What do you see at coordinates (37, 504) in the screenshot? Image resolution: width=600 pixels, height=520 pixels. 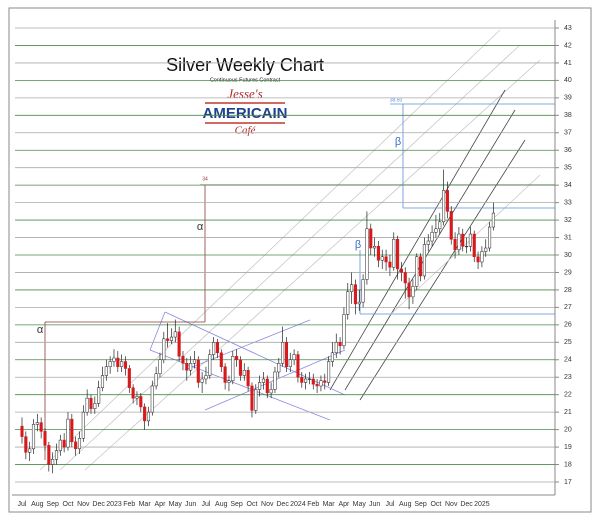 I see `x-tick-label: Aug` at bounding box center [37, 504].